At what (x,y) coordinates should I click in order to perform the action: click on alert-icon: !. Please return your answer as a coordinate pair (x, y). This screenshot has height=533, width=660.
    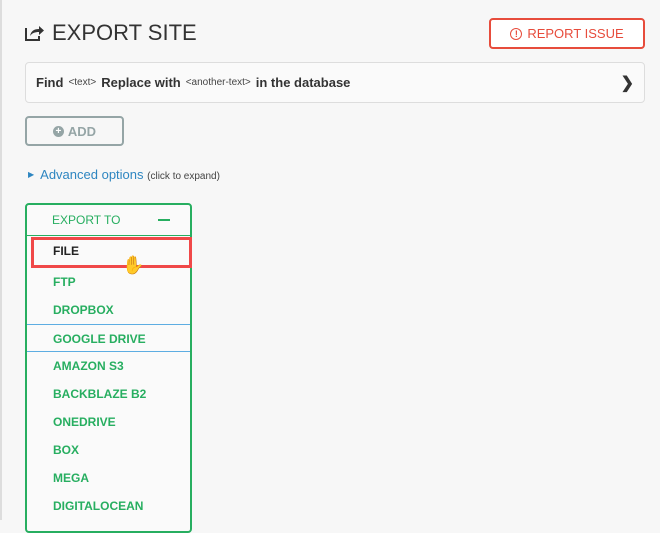
    Looking at the image, I should click on (516, 33).